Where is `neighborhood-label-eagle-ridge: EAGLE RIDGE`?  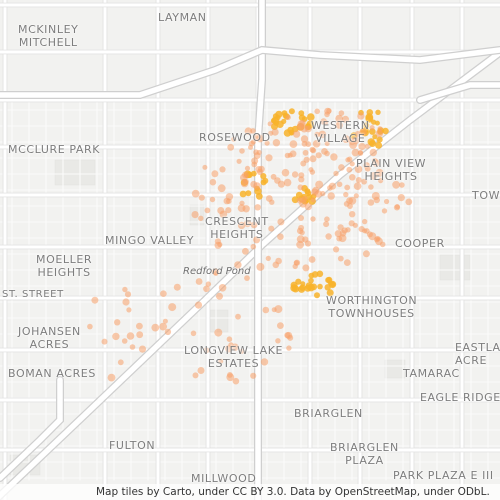
neighborhood-label-eagle-ridge: EAGLE RIDGE is located at coordinates (460, 397).